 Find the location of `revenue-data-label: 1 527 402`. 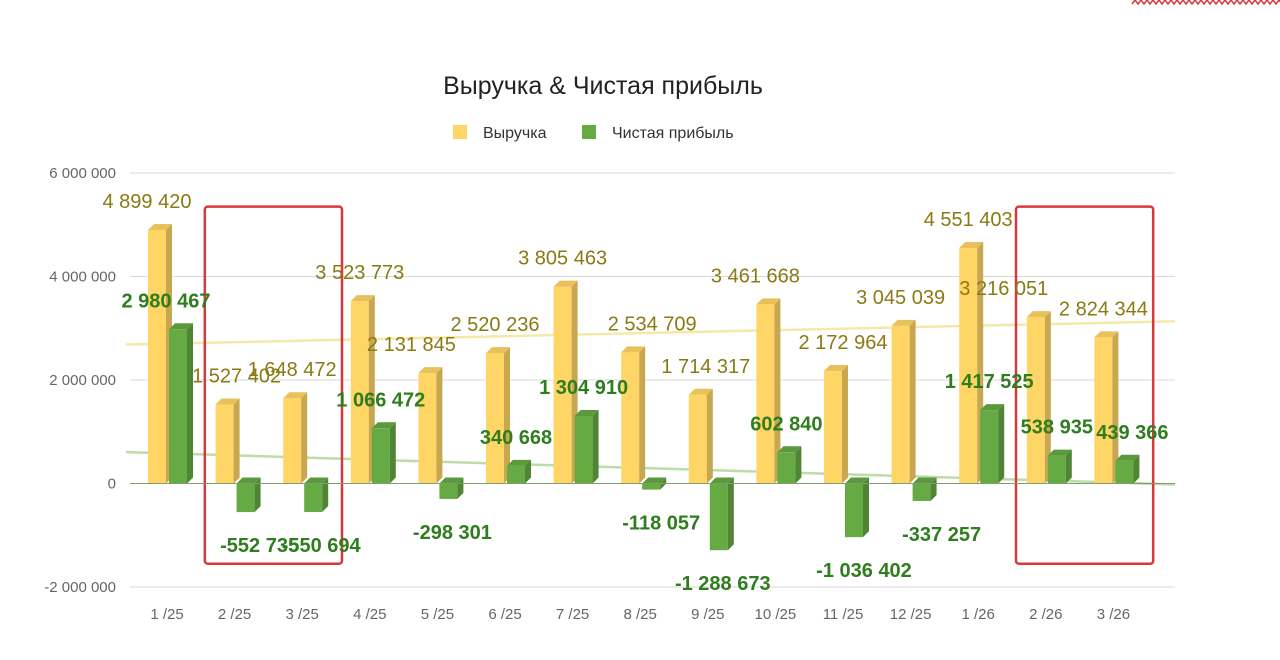

revenue-data-label: 1 527 402 is located at coordinates (236, 376).